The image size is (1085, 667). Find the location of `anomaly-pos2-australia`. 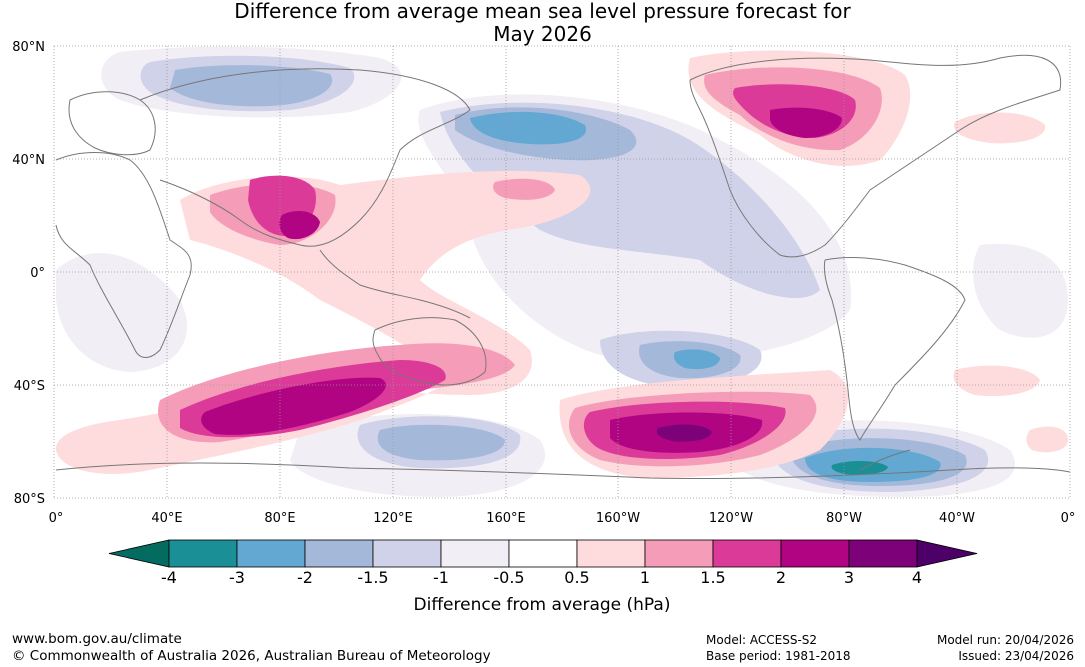

anomaly-pos2-australia is located at coordinates (293, 406).